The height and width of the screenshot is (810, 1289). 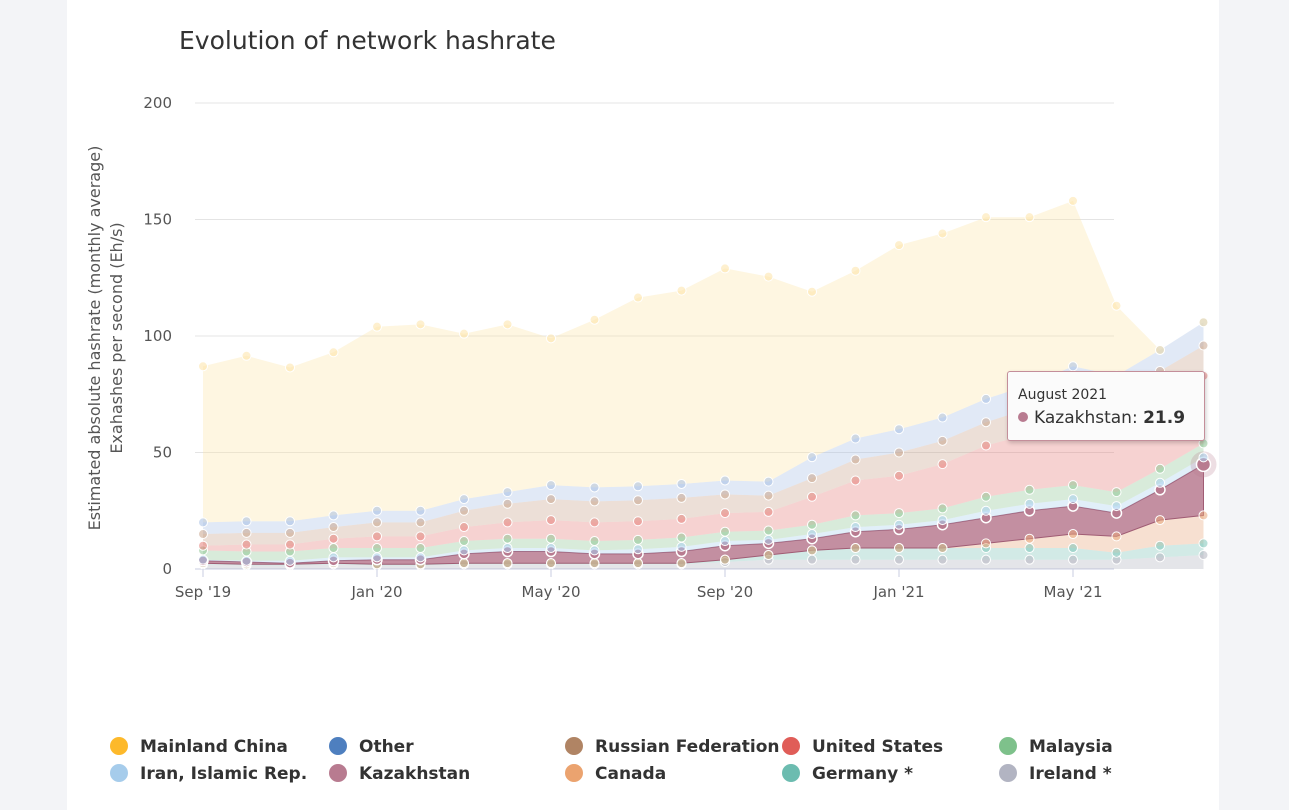 What do you see at coordinates (371, 747) in the screenshot?
I see `legend-item-other: Other` at bounding box center [371, 747].